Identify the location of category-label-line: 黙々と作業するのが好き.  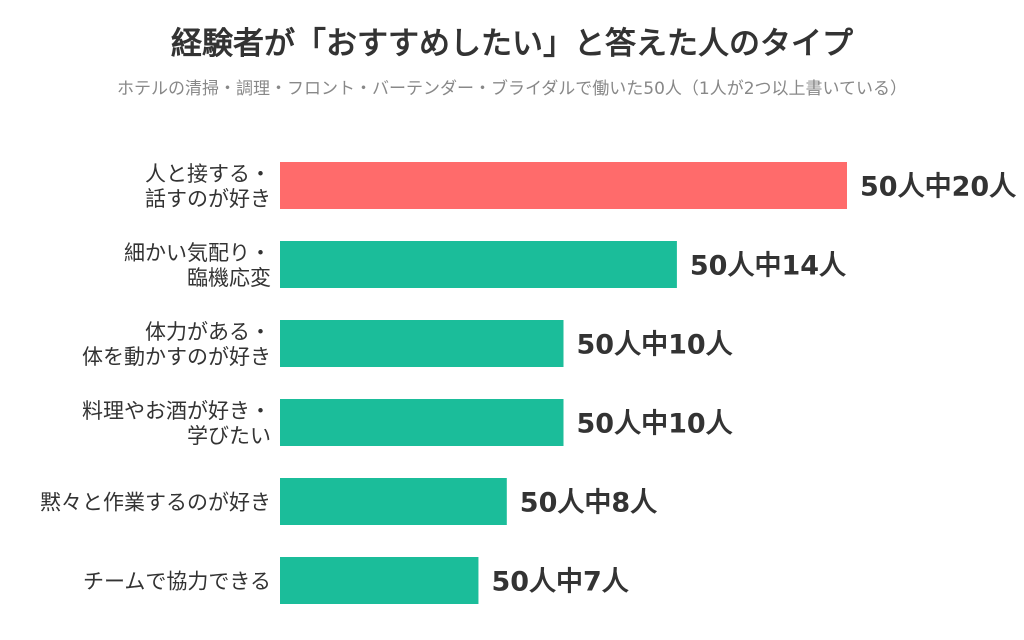
(155, 503).